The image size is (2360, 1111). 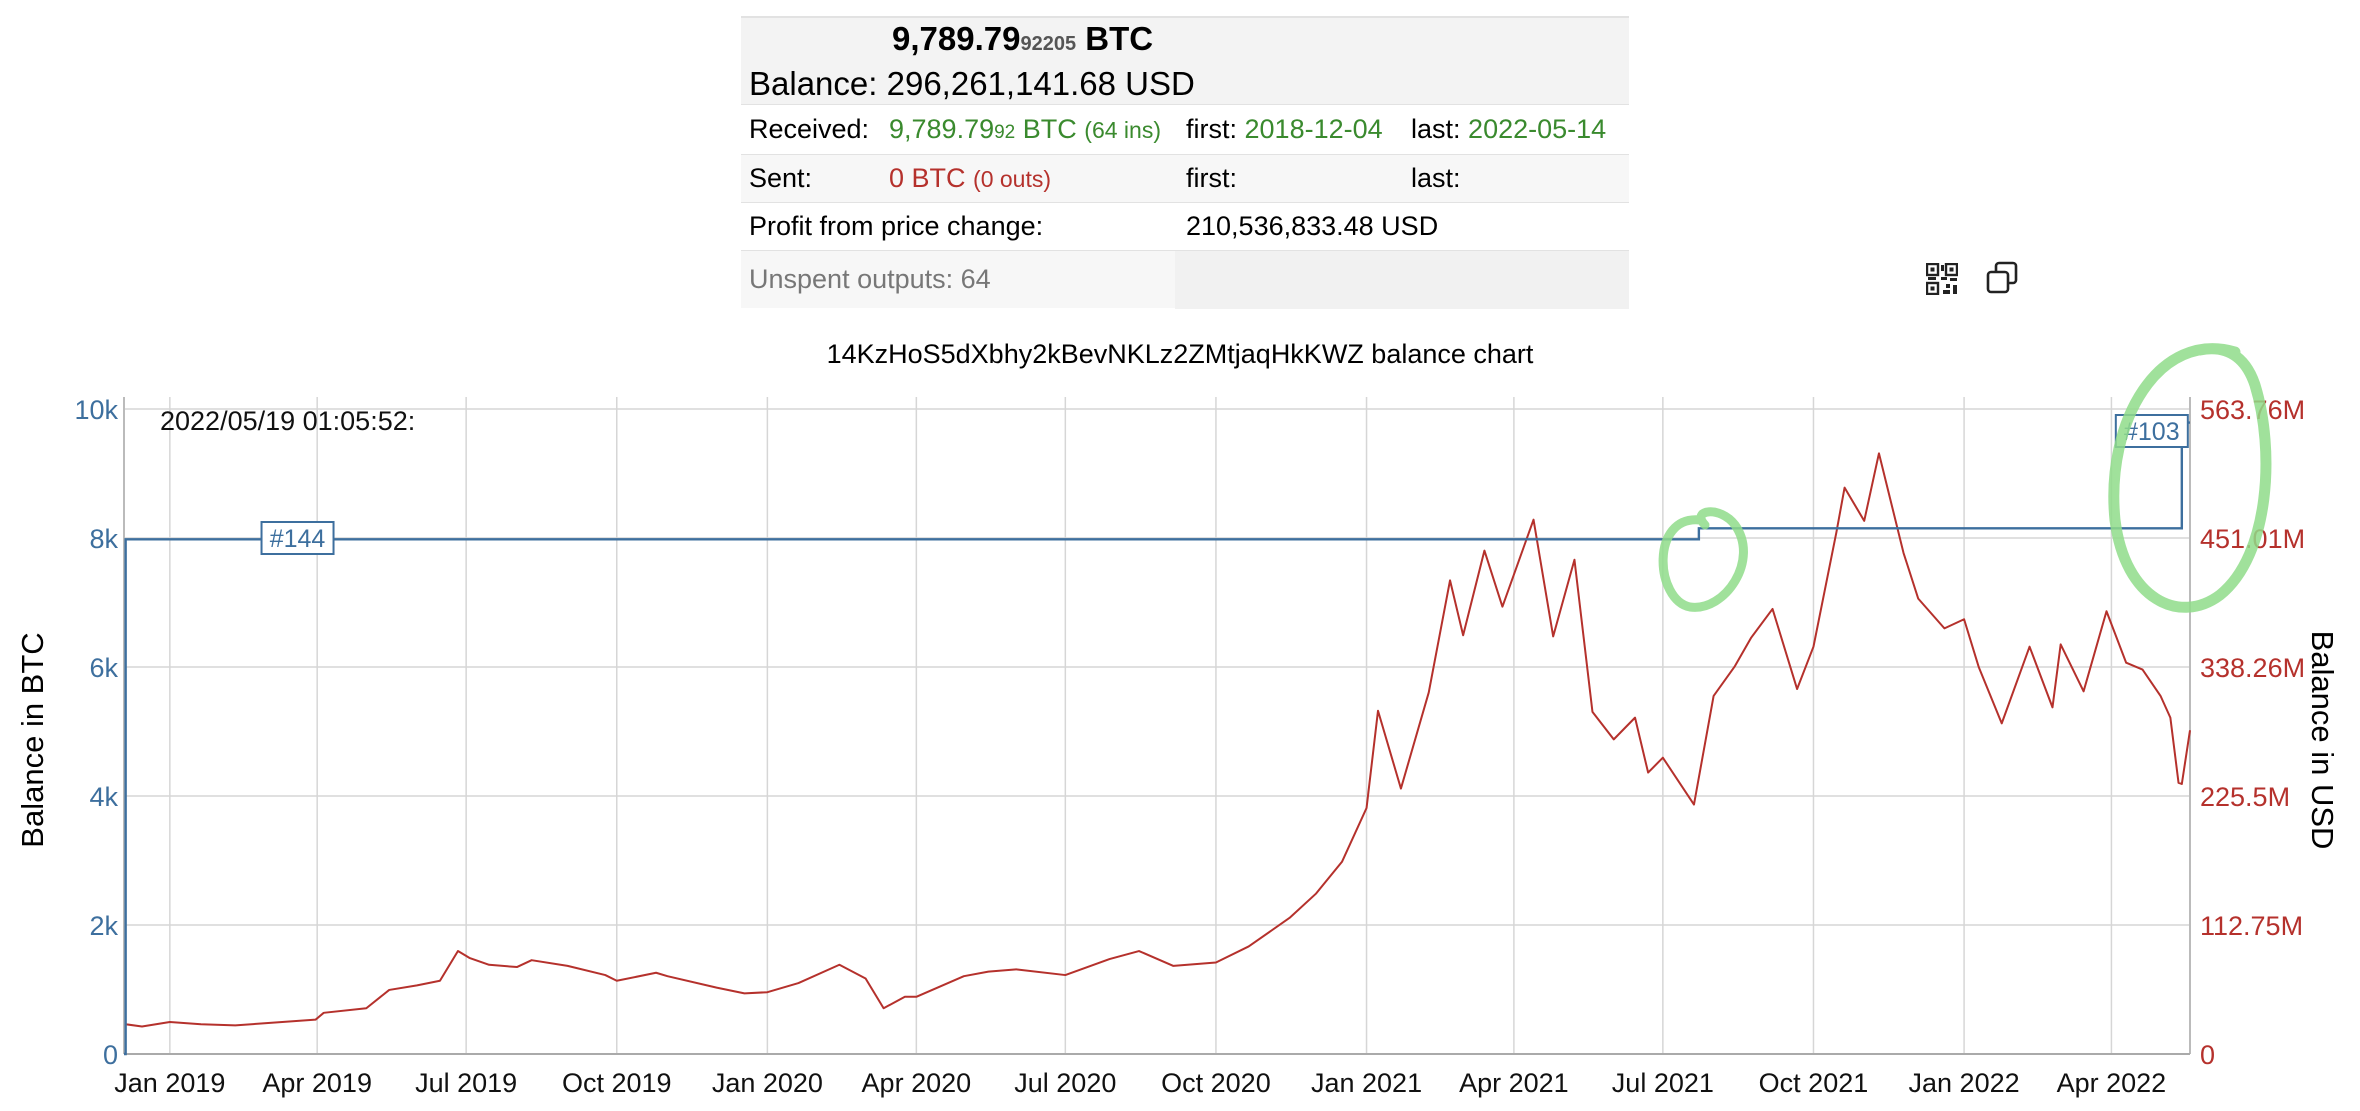 I want to click on y-axis-left-title: Balance in BTC, so click(x=32, y=740).